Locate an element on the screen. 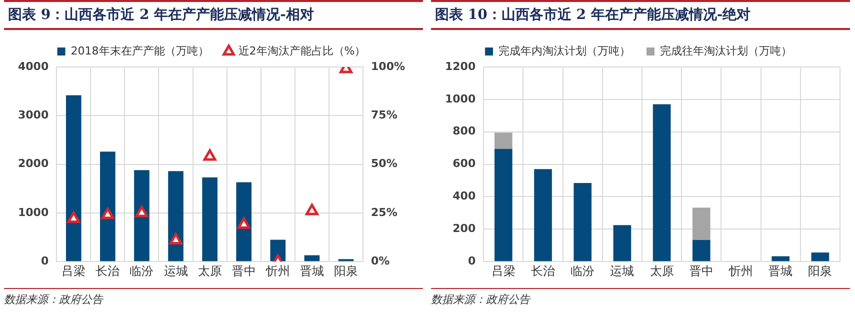 This screenshot has height=336, width=855. legend-label: 近2年淘汰产能占比（%） is located at coordinates (302, 51).